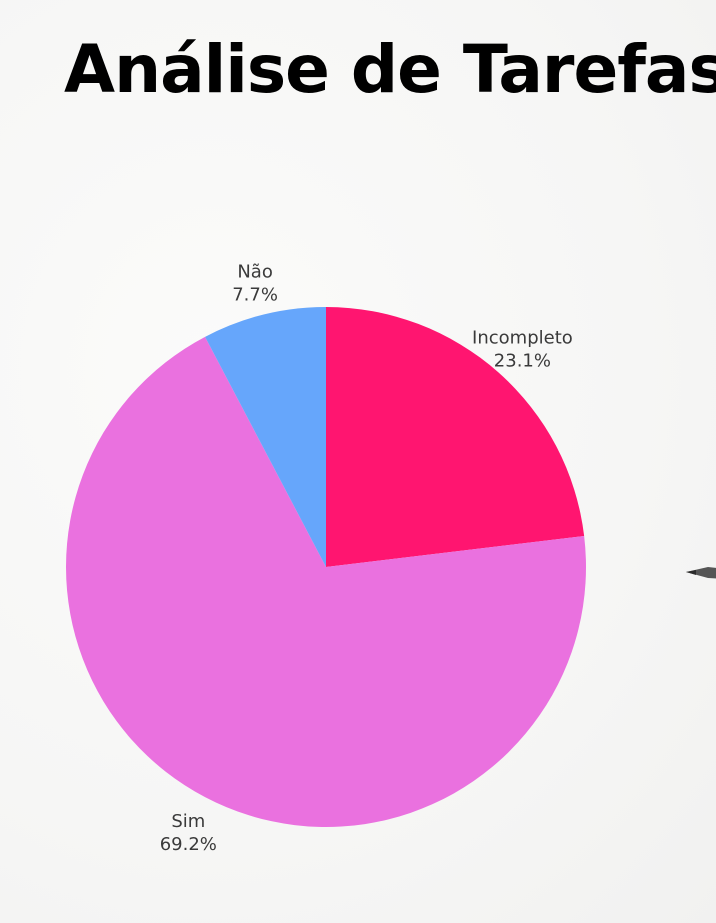  Describe the element at coordinates (522, 338) in the screenshot. I see `slice-label-0: Incompleto` at that location.